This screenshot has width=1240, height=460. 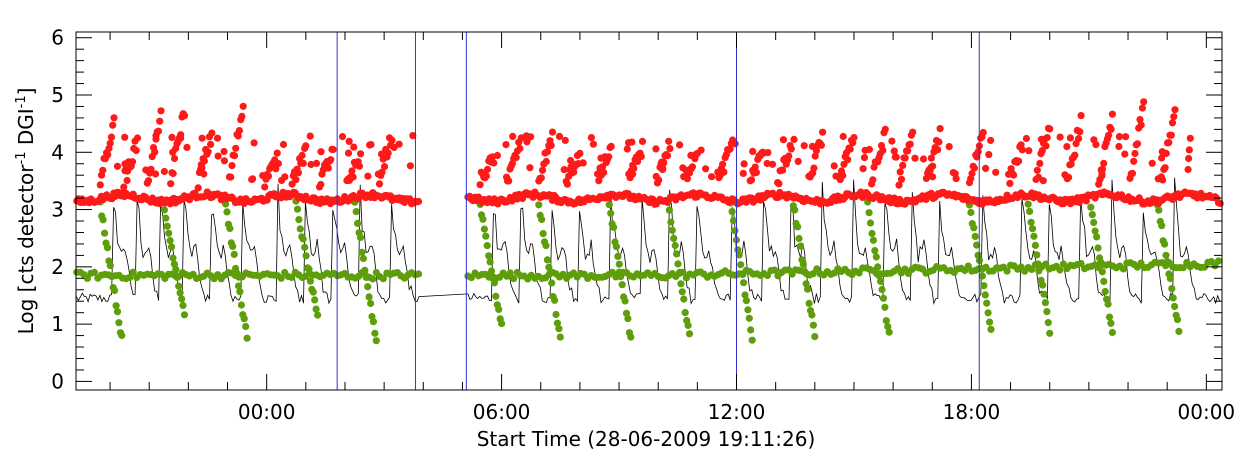 What do you see at coordinates (21, 101) in the screenshot?
I see `y-axis-title-sup2: -1` at bounding box center [21, 101].